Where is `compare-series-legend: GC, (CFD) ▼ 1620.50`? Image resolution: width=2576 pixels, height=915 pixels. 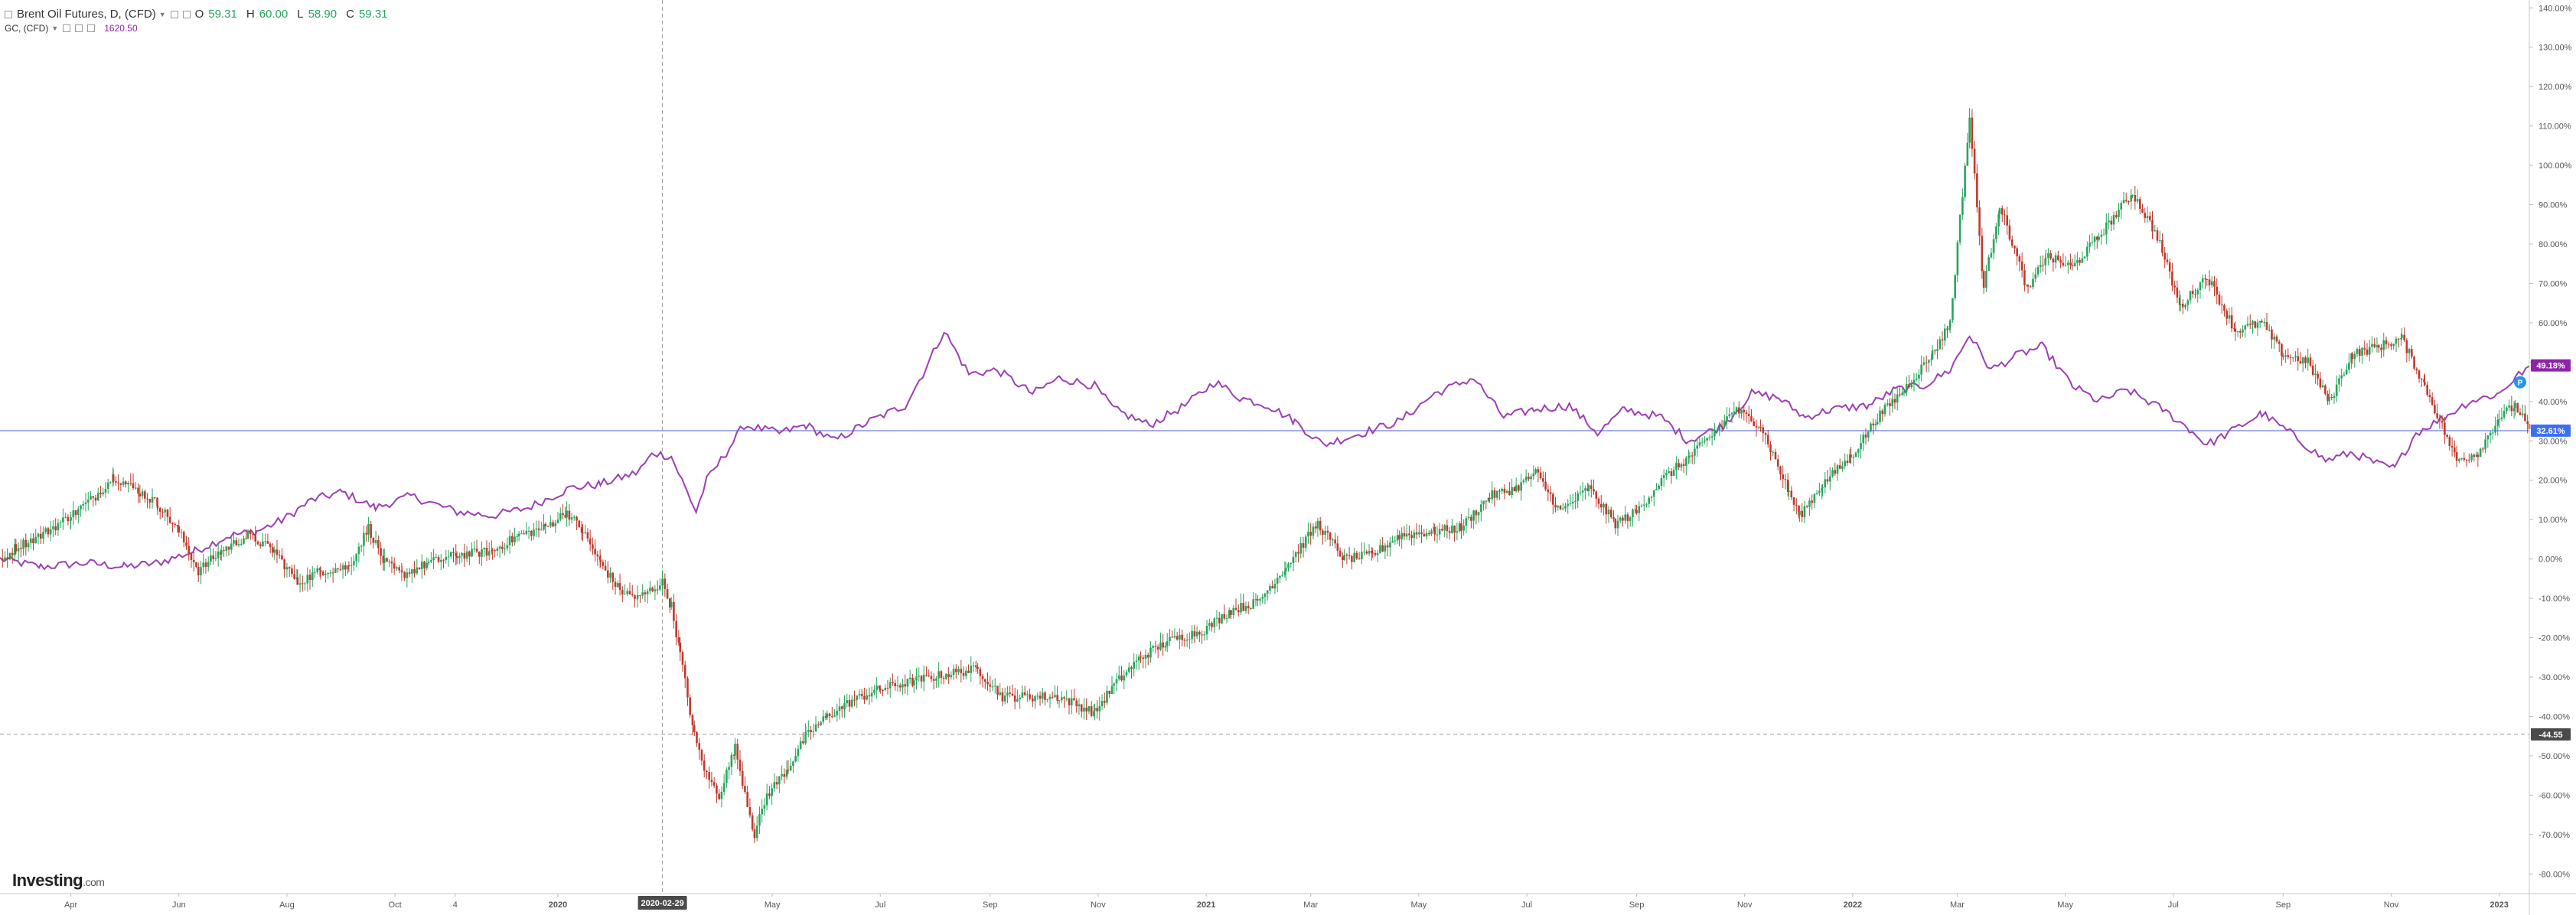
compare-series-legend: GC, (CFD) ▼ 1620.50 is located at coordinates (199, 28).